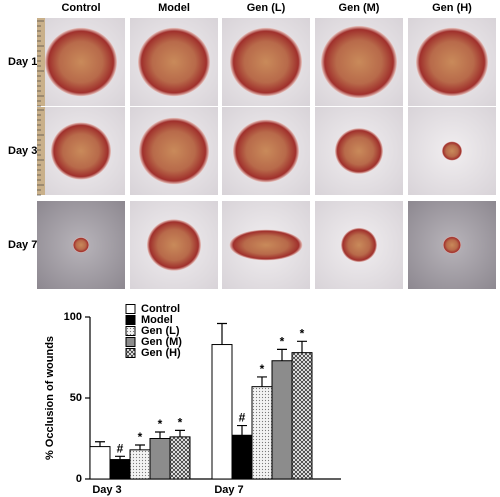  What do you see at coordinates (160, 331) in the screenshot?
I see `legend-label: Gen (L)` at bounding box center [160, 331].